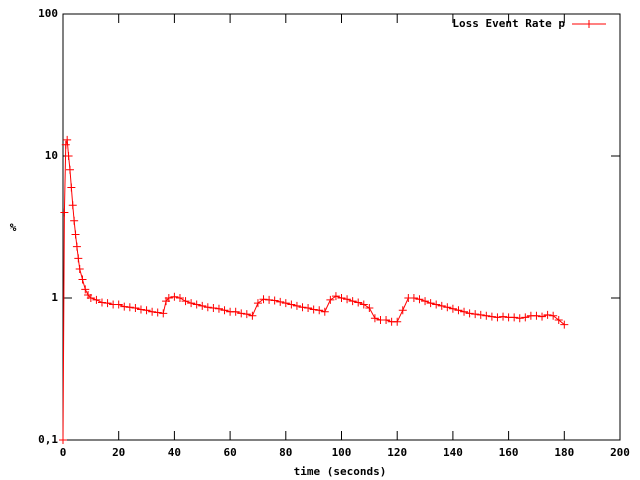 This screenshot has width=640, height=480. Describe the element at coordinates (397, 452) in the screenshot. I see `x-tick-label: 120` at that location.